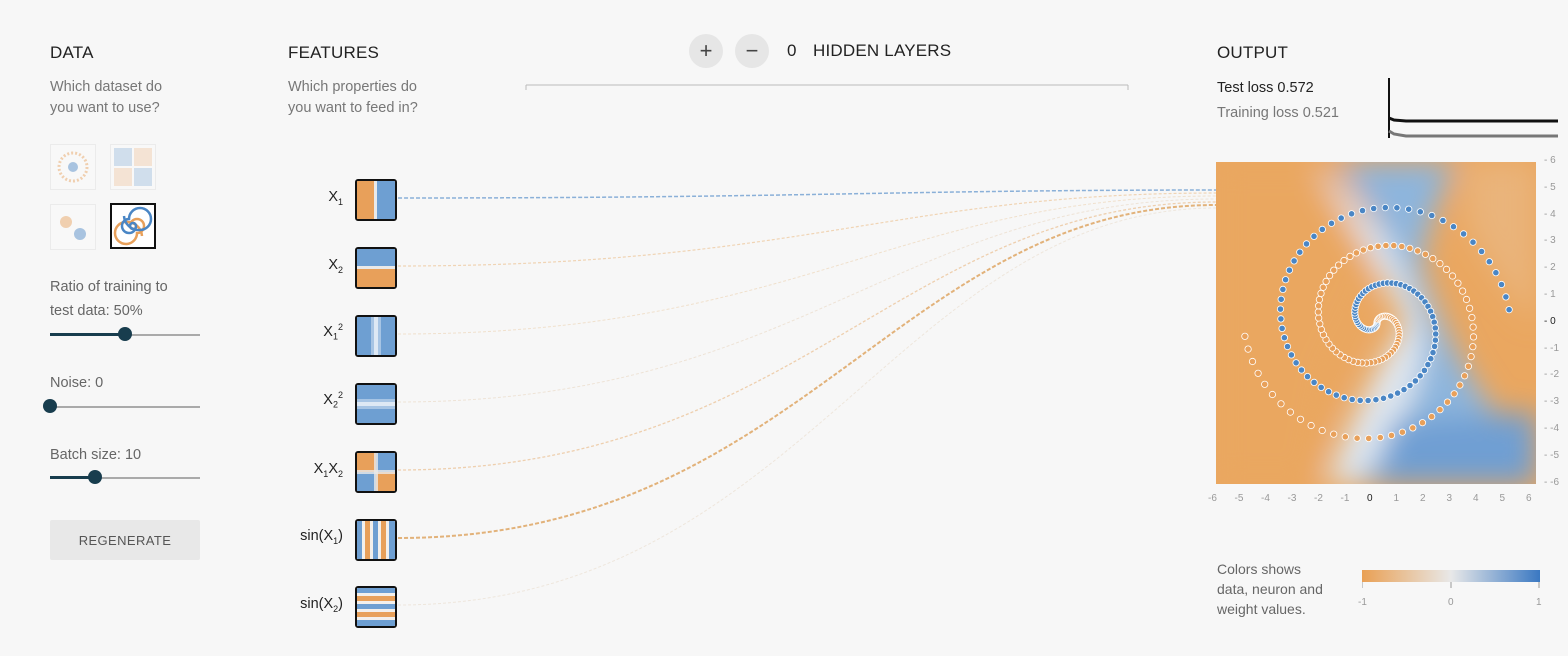 Image resolution: width=1568 pixels, height=656 pixels. What do you see at coordinates (106, 87) in the screenshot?
I see `data-subtitle-line1: Which dataset do` at bounding box center [106, 87].